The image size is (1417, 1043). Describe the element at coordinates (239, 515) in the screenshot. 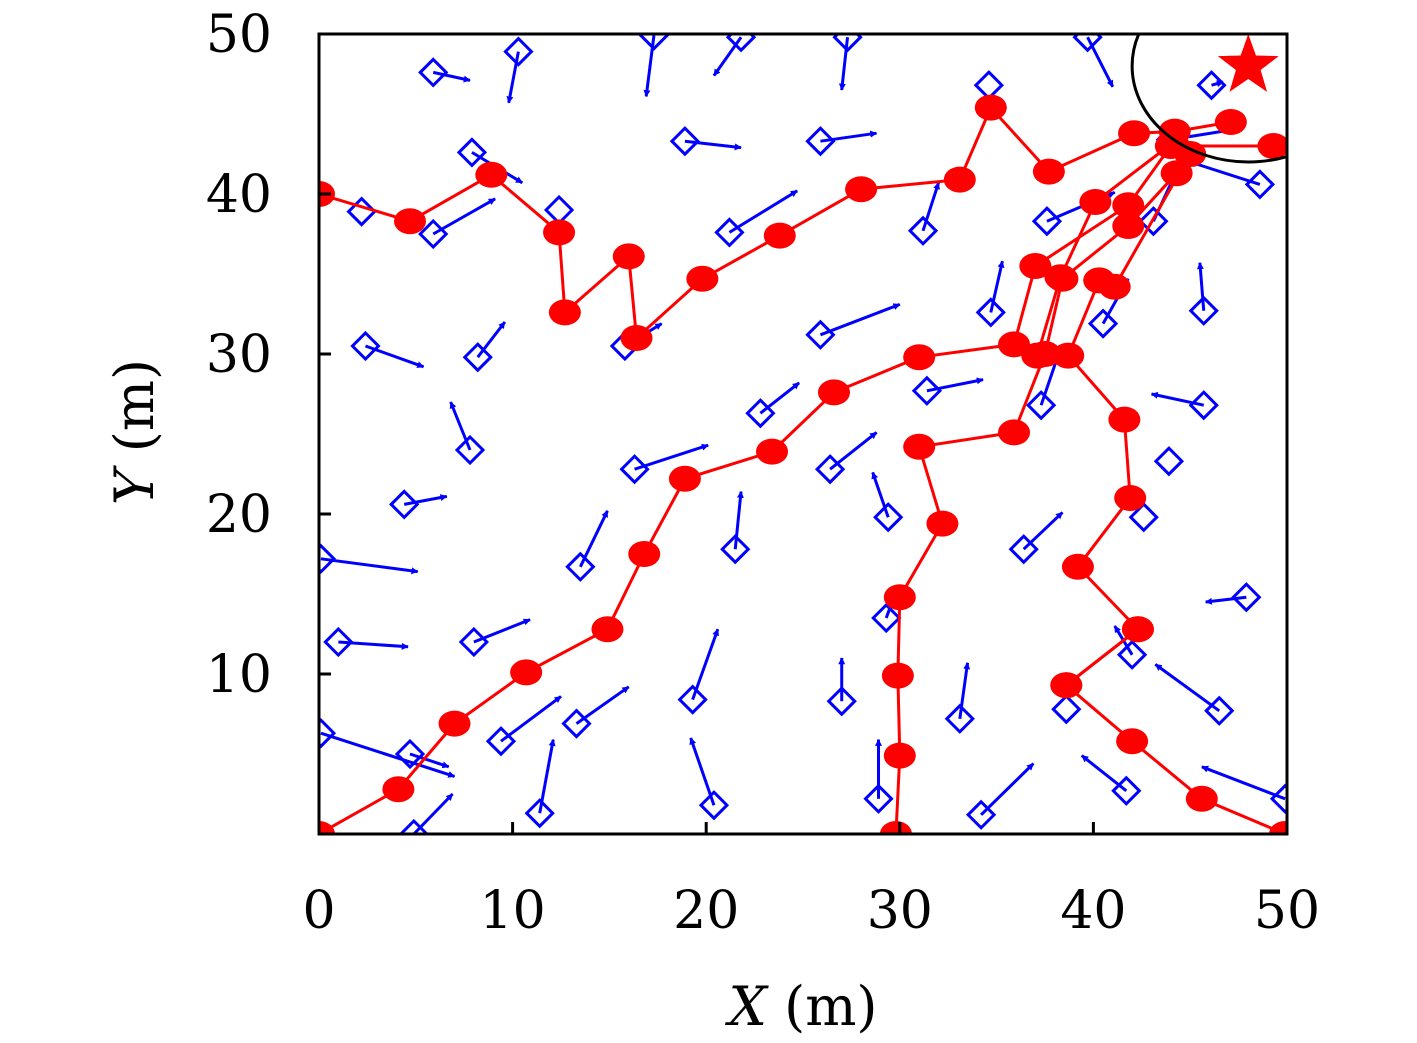

I see `y-tick-label: 20` at that location.